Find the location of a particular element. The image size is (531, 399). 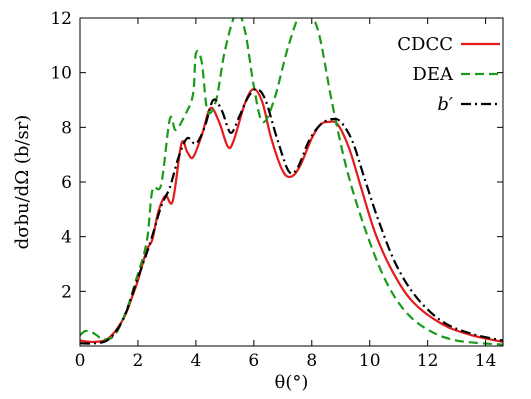

x-tick-label: 10 is located at coordinates (370, 361).